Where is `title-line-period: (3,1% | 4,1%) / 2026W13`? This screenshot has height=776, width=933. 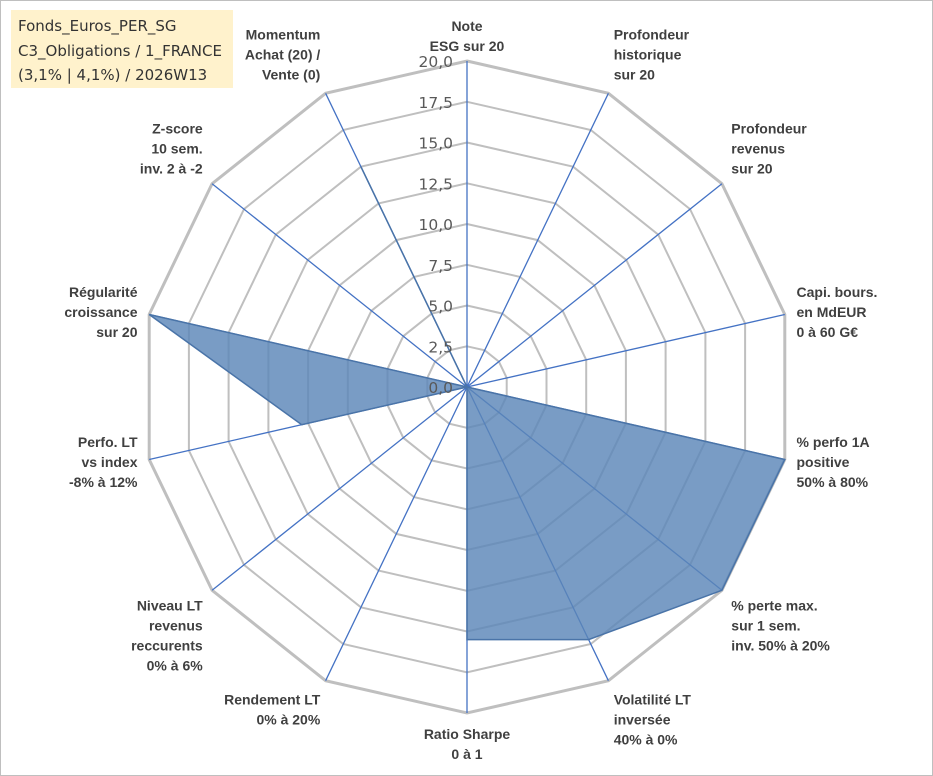 title-line-period: (3,1% | 4,1%) / 2026W13 is located at coordinates (113, 75).